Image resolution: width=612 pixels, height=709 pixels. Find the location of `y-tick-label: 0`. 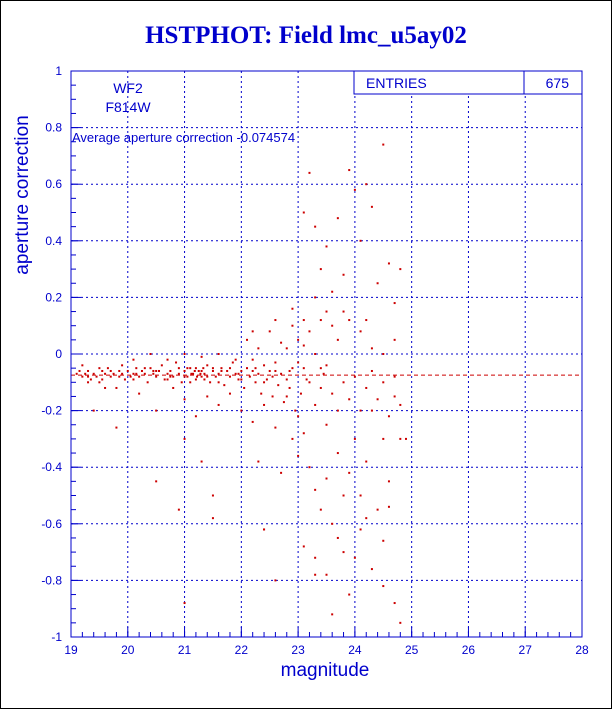

y-tick-label: 0 is located at coordinates (58, 354).